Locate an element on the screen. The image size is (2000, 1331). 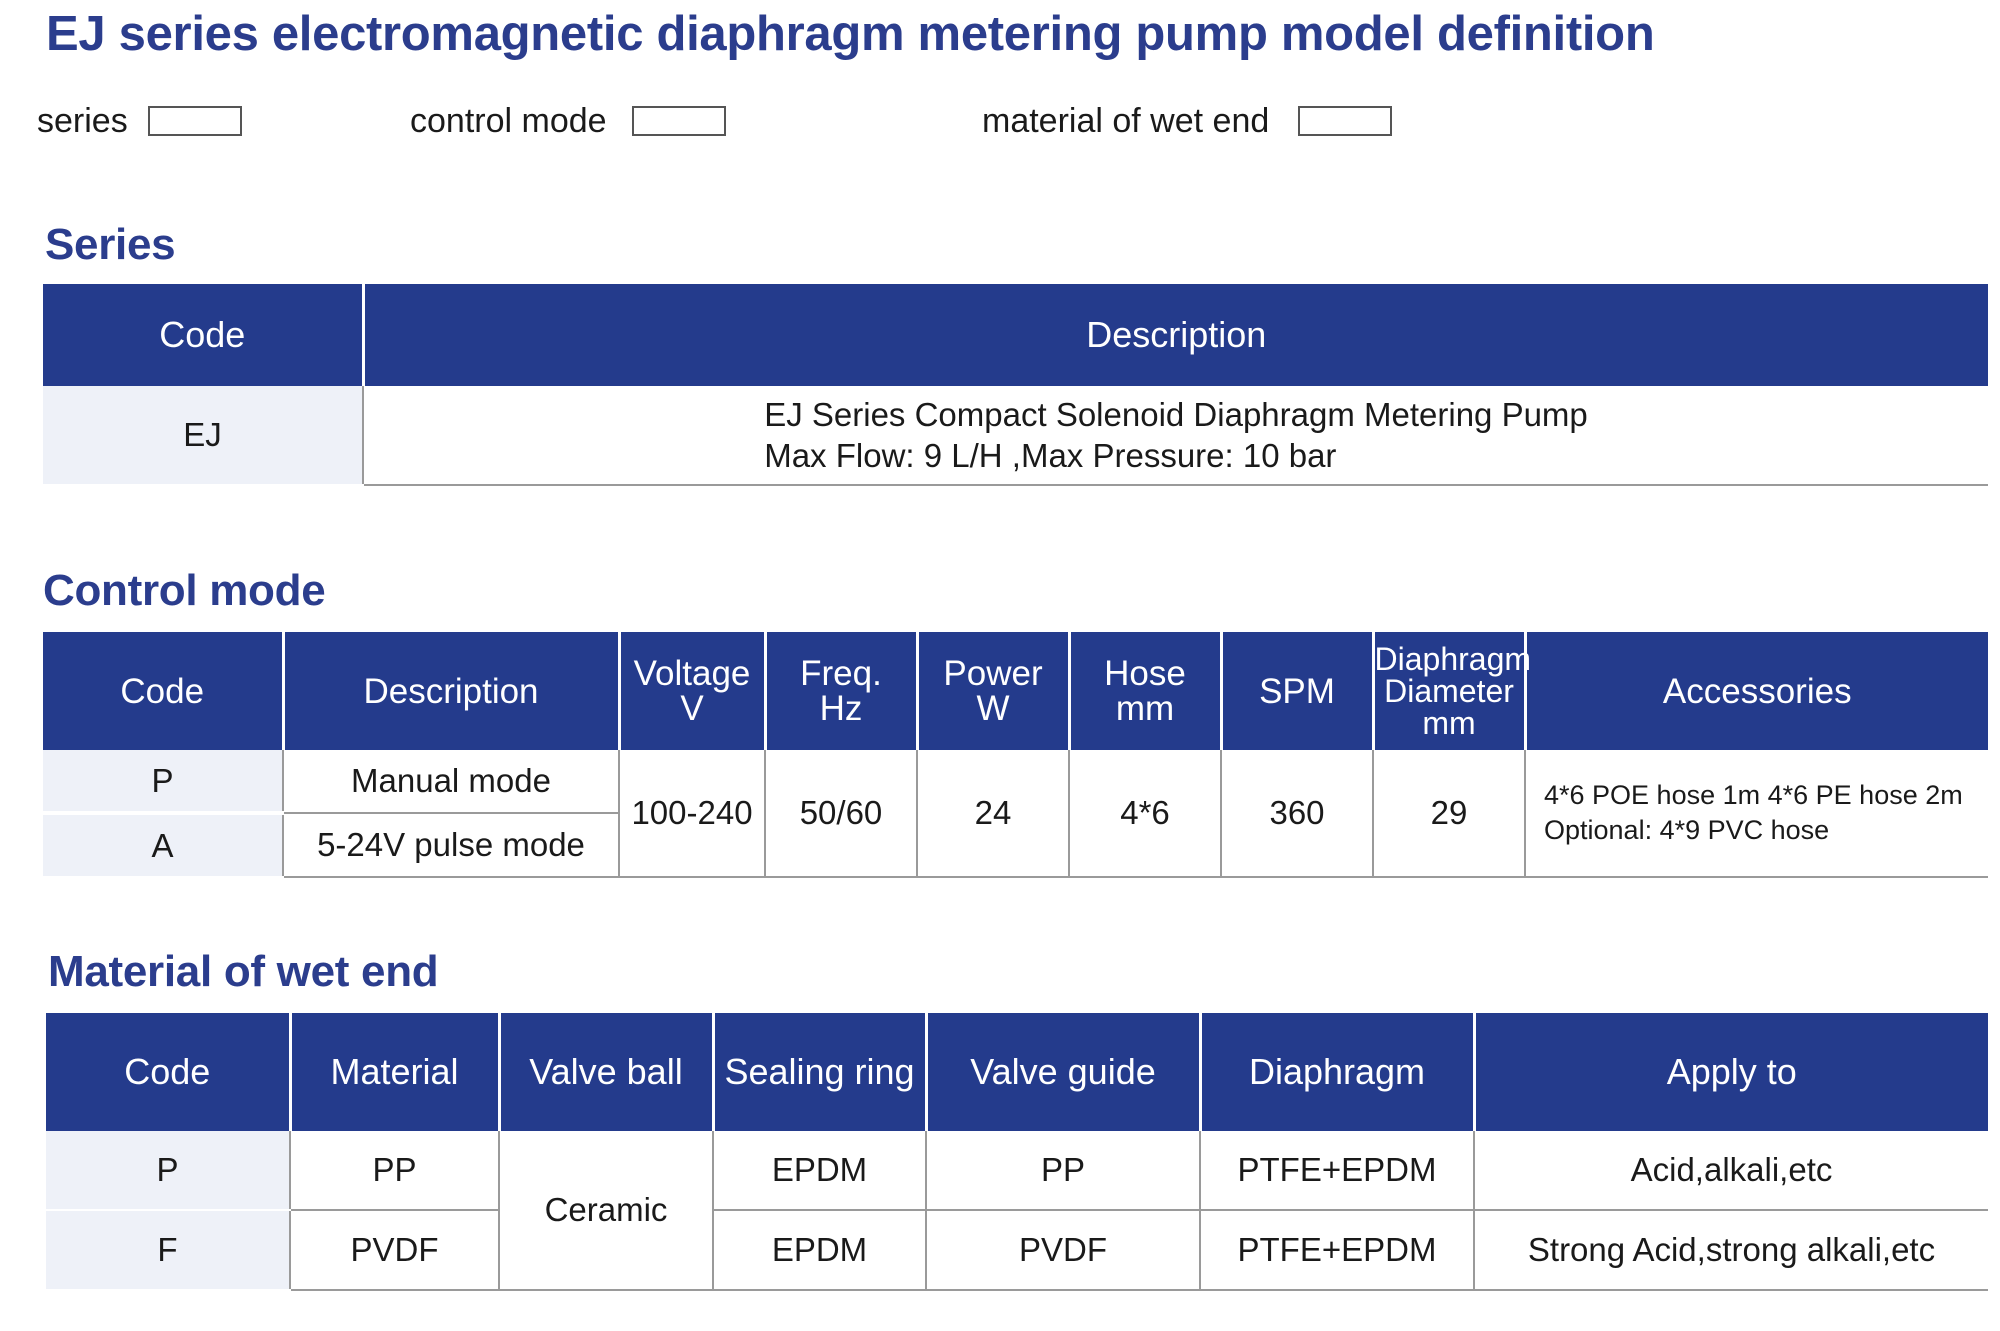
sealing-ring-f: EPDM is located at coordinates (819, 1250).